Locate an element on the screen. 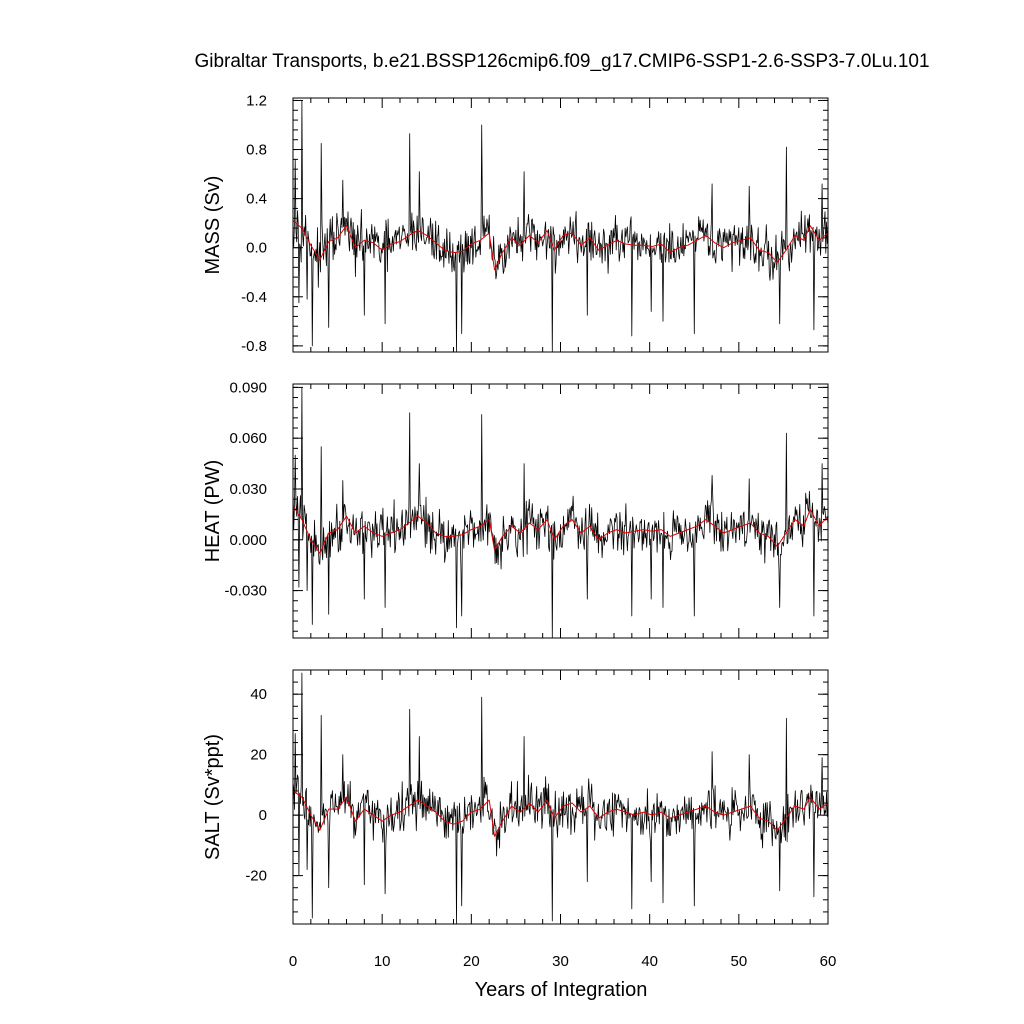 This screenshot has width=1024, height=1024. heat-ytick-label: -0.030 is located at coordinates (245, 591).